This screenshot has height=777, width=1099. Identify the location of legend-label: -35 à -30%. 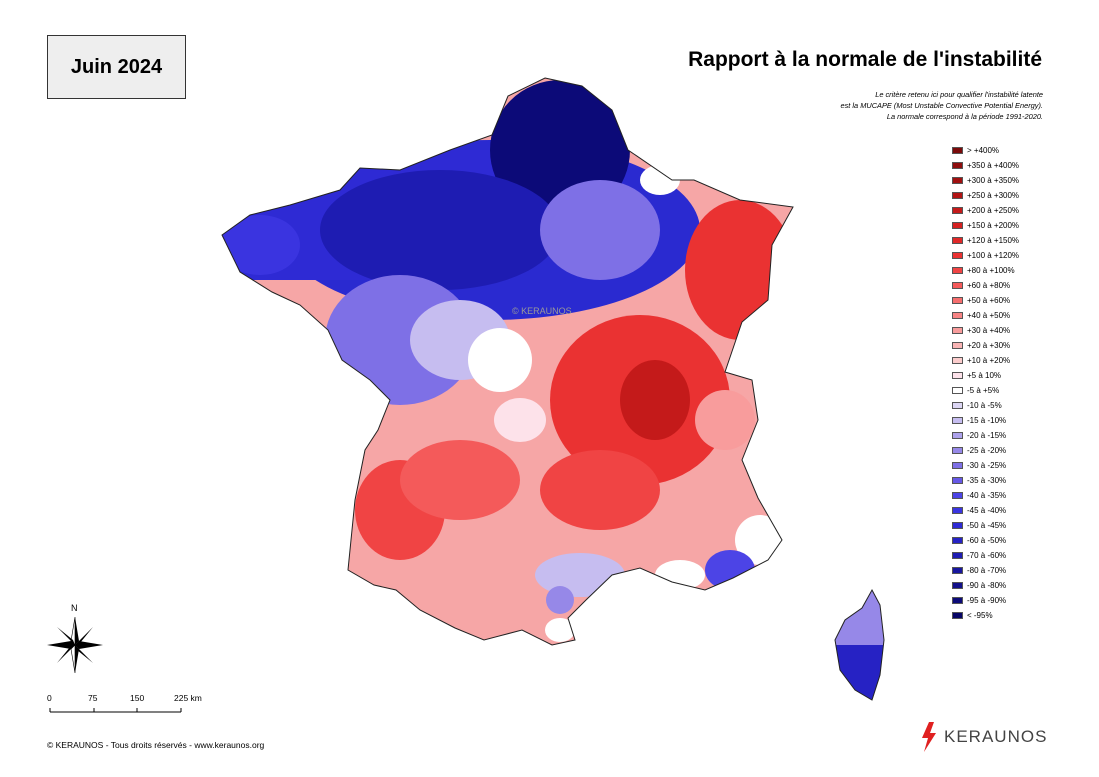
(987, 480).